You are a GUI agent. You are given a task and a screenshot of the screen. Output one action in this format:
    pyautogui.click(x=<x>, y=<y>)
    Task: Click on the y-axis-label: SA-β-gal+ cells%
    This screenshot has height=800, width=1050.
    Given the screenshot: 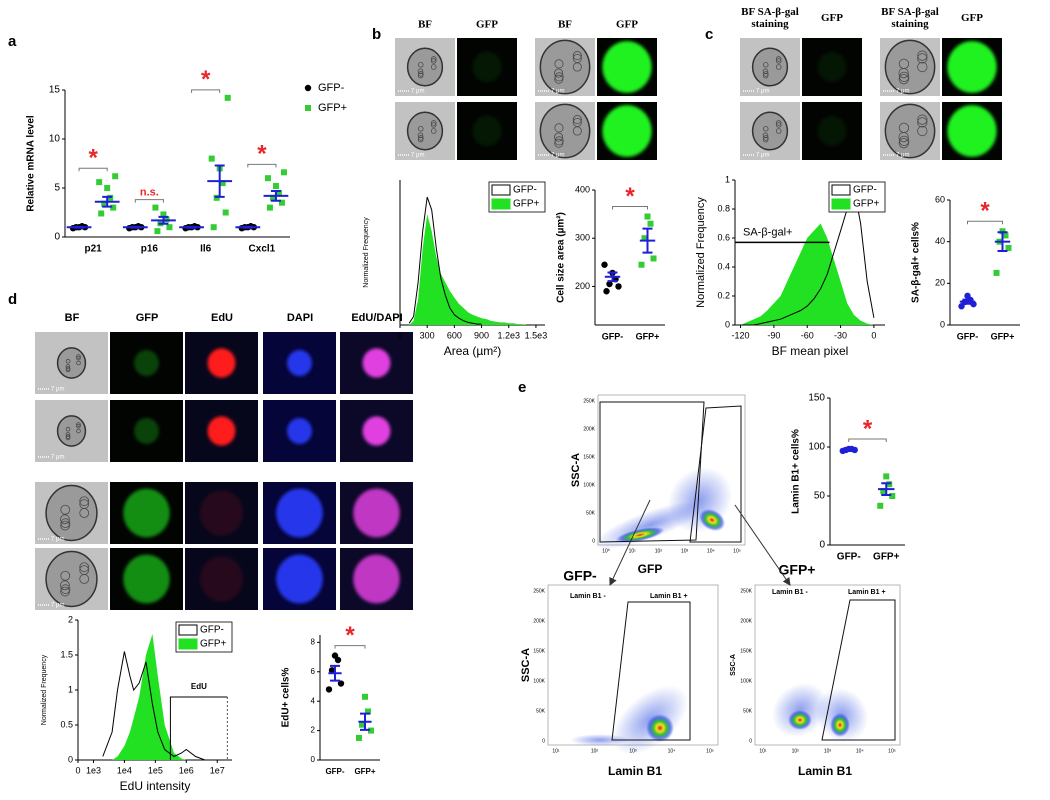 What is the action you would take?
    pyautogui.click(x=916, y=262)
    